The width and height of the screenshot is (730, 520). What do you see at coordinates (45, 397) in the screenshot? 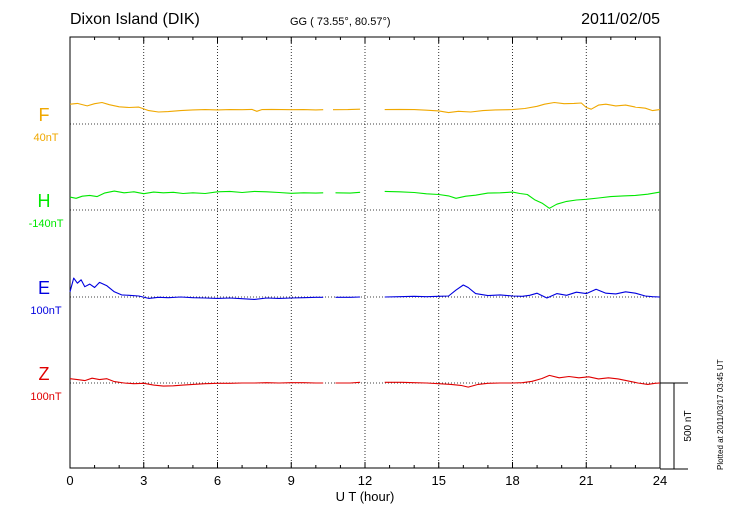
I see `baseline-label-Z: 100nT` at bounding box center [45, 397].